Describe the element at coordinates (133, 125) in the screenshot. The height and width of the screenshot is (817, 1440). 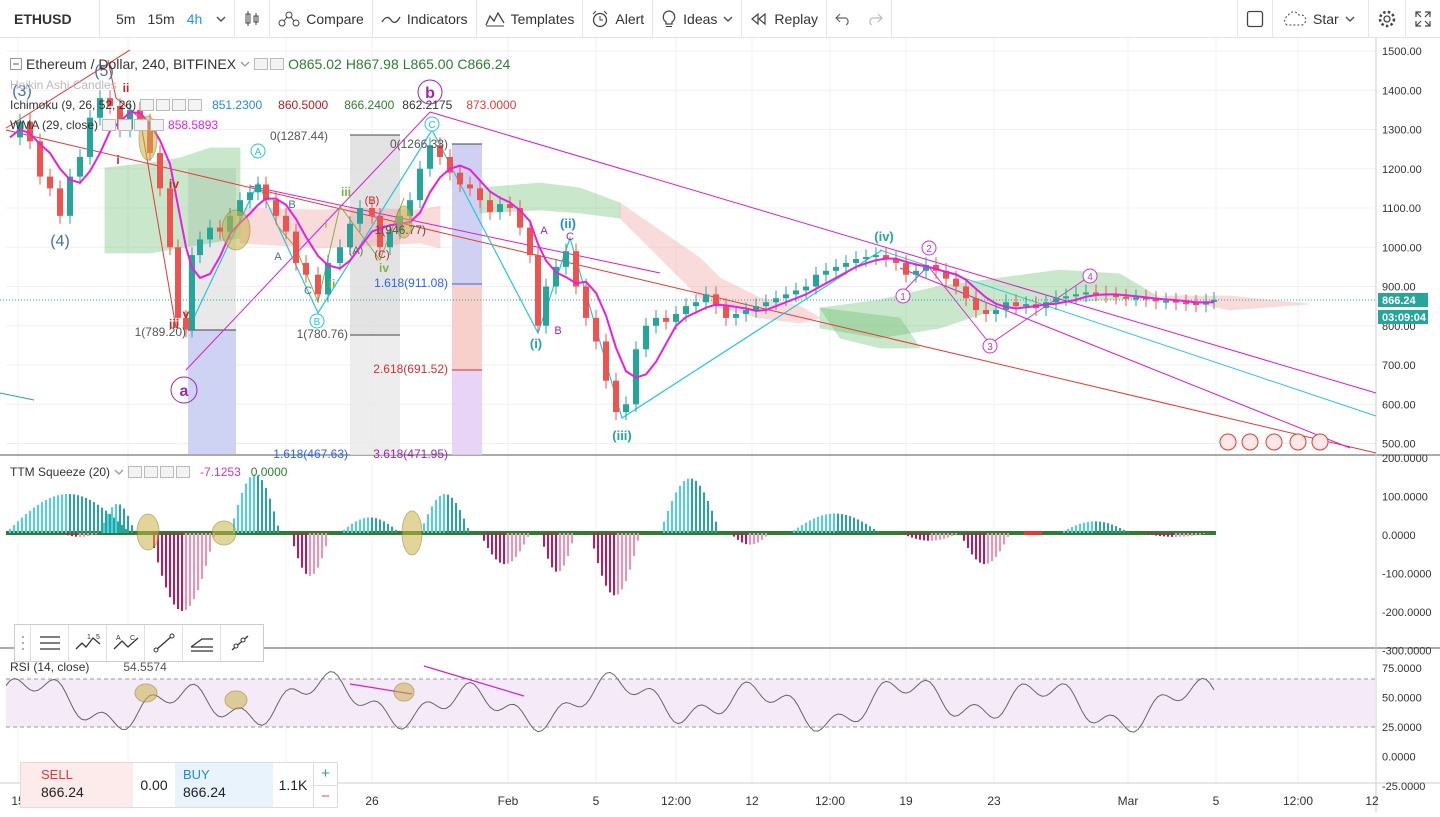
I see `wma-buttons` at that location.